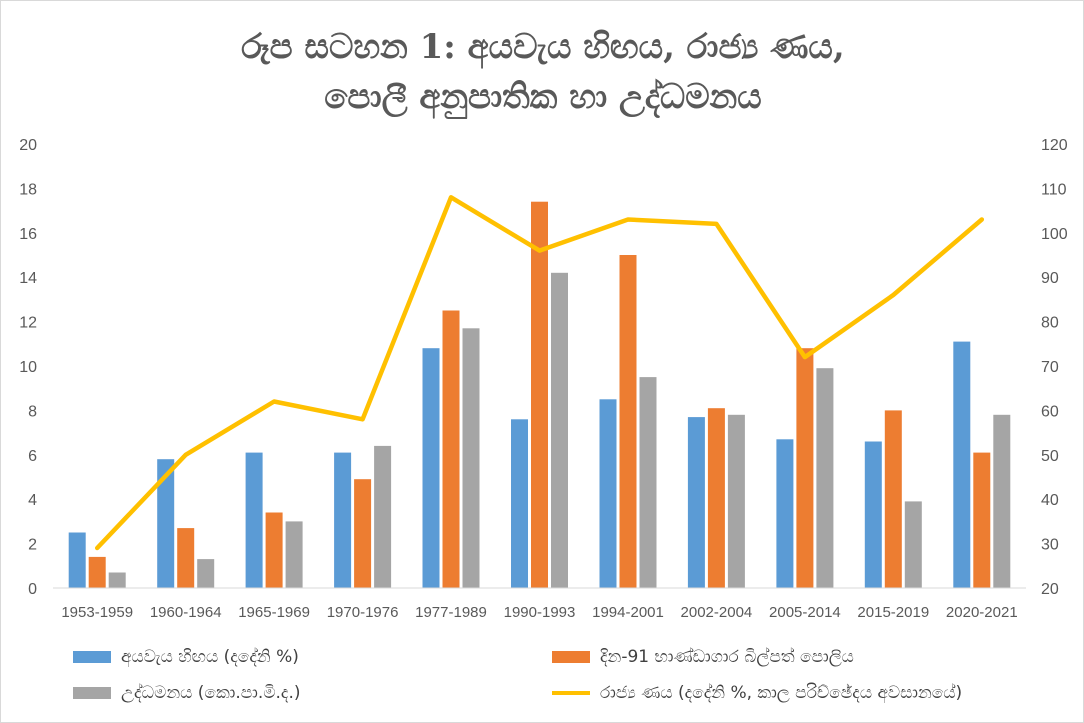  I want to click on x-tick-label: 1965-1969, so click(274, 612).